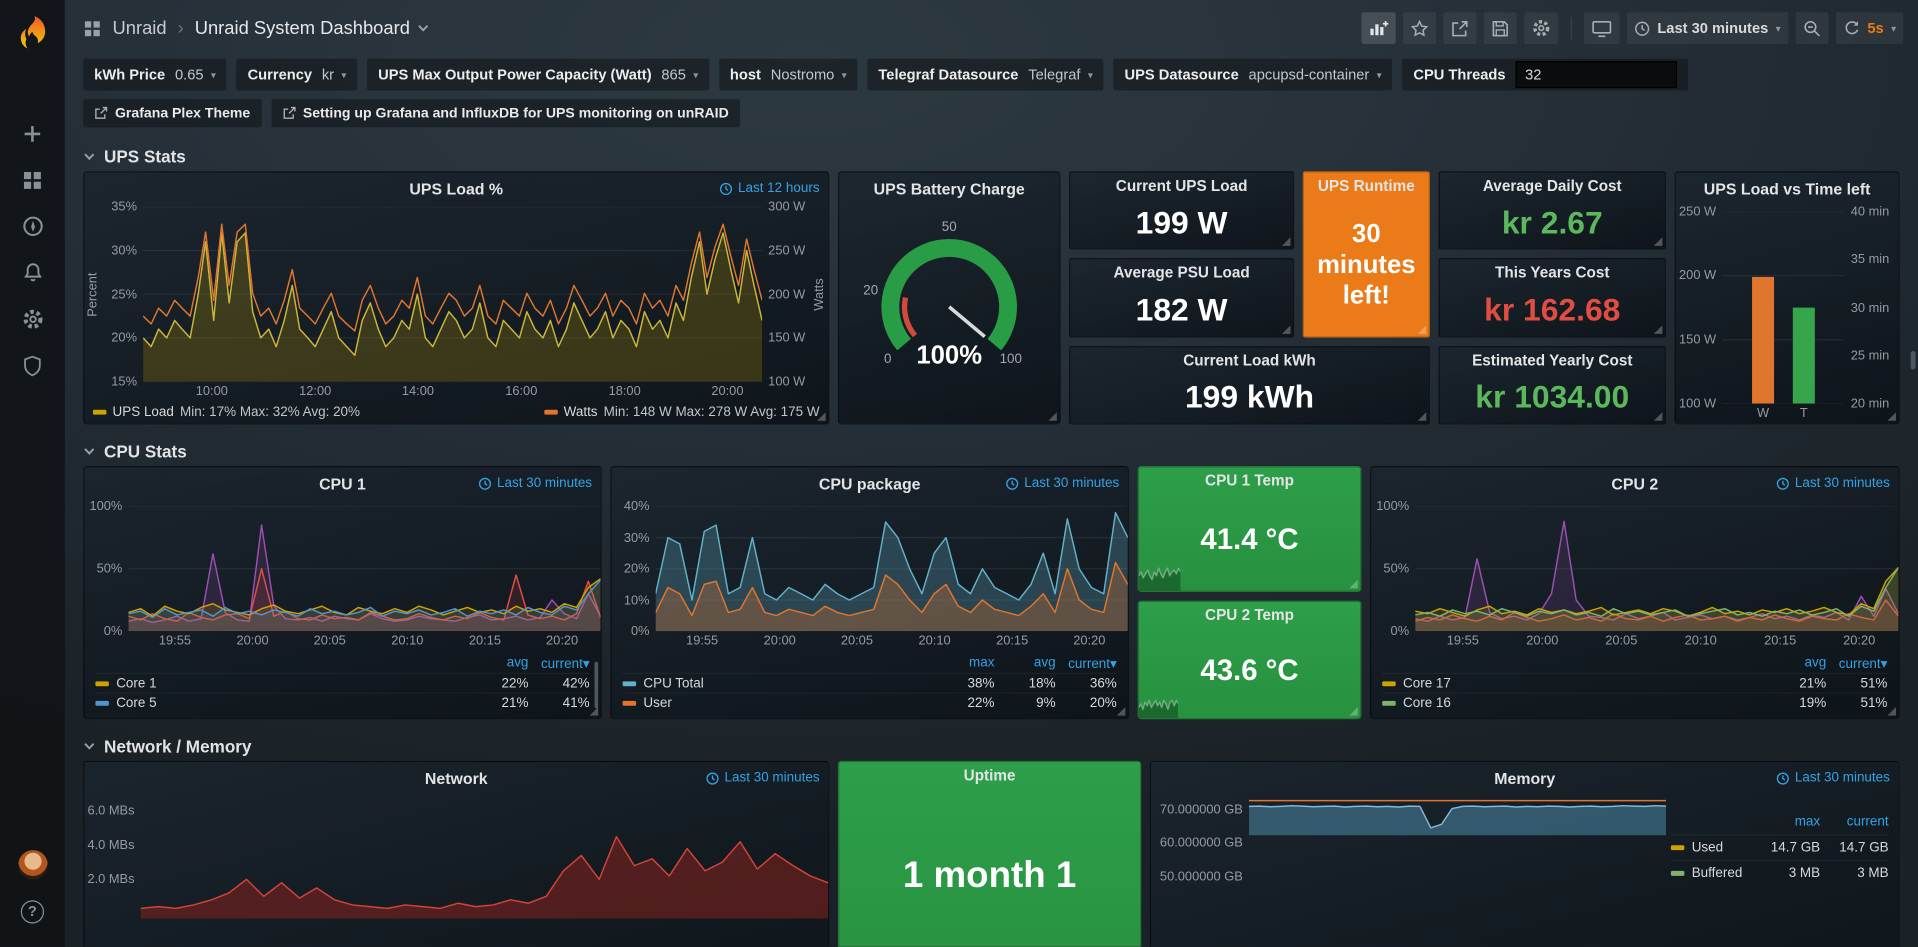  I want to click on variable-value-dropdown: apcupsd-container ▾, so click(1315, 75).